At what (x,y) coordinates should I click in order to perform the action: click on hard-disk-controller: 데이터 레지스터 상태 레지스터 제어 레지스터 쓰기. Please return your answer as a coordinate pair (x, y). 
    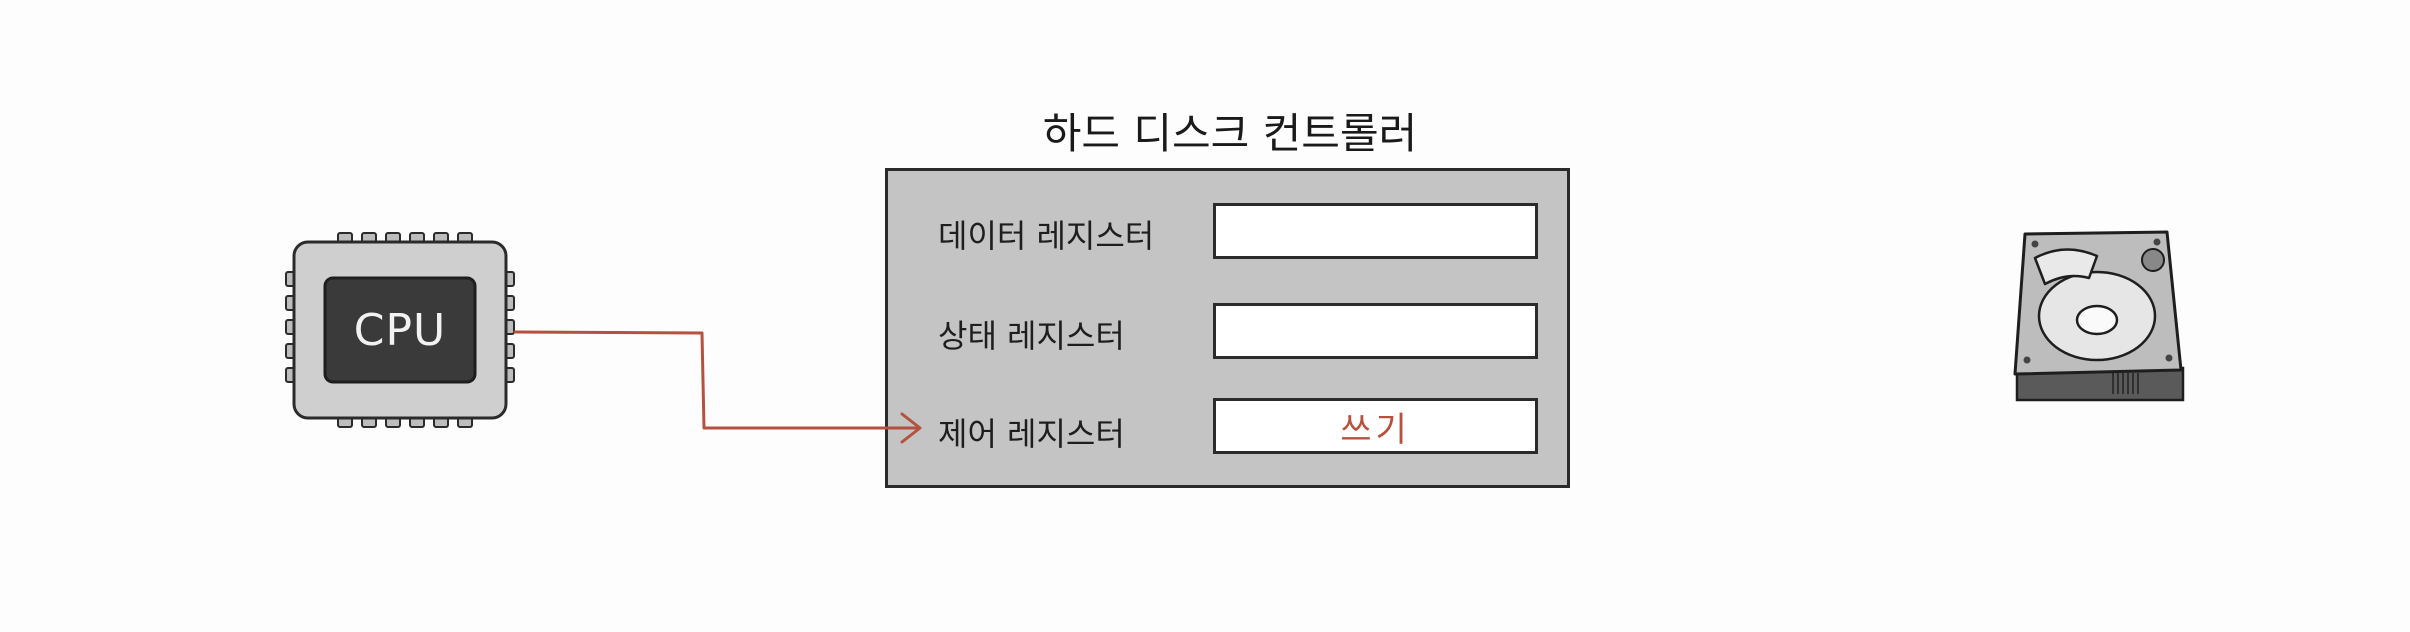
    Looking at the image, I should click on (1227, 328).